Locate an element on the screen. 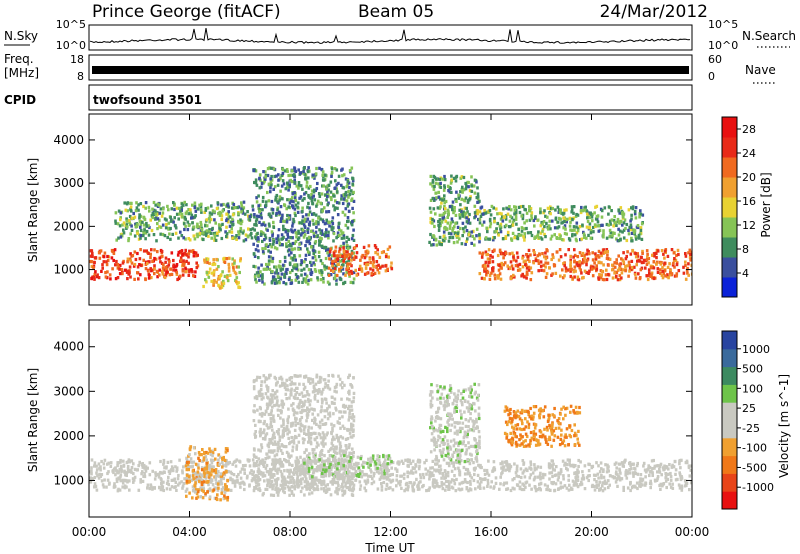 The height and width of the screenshot is (554, 800). nsky-panel-frame is located at coordinates (390, 37).